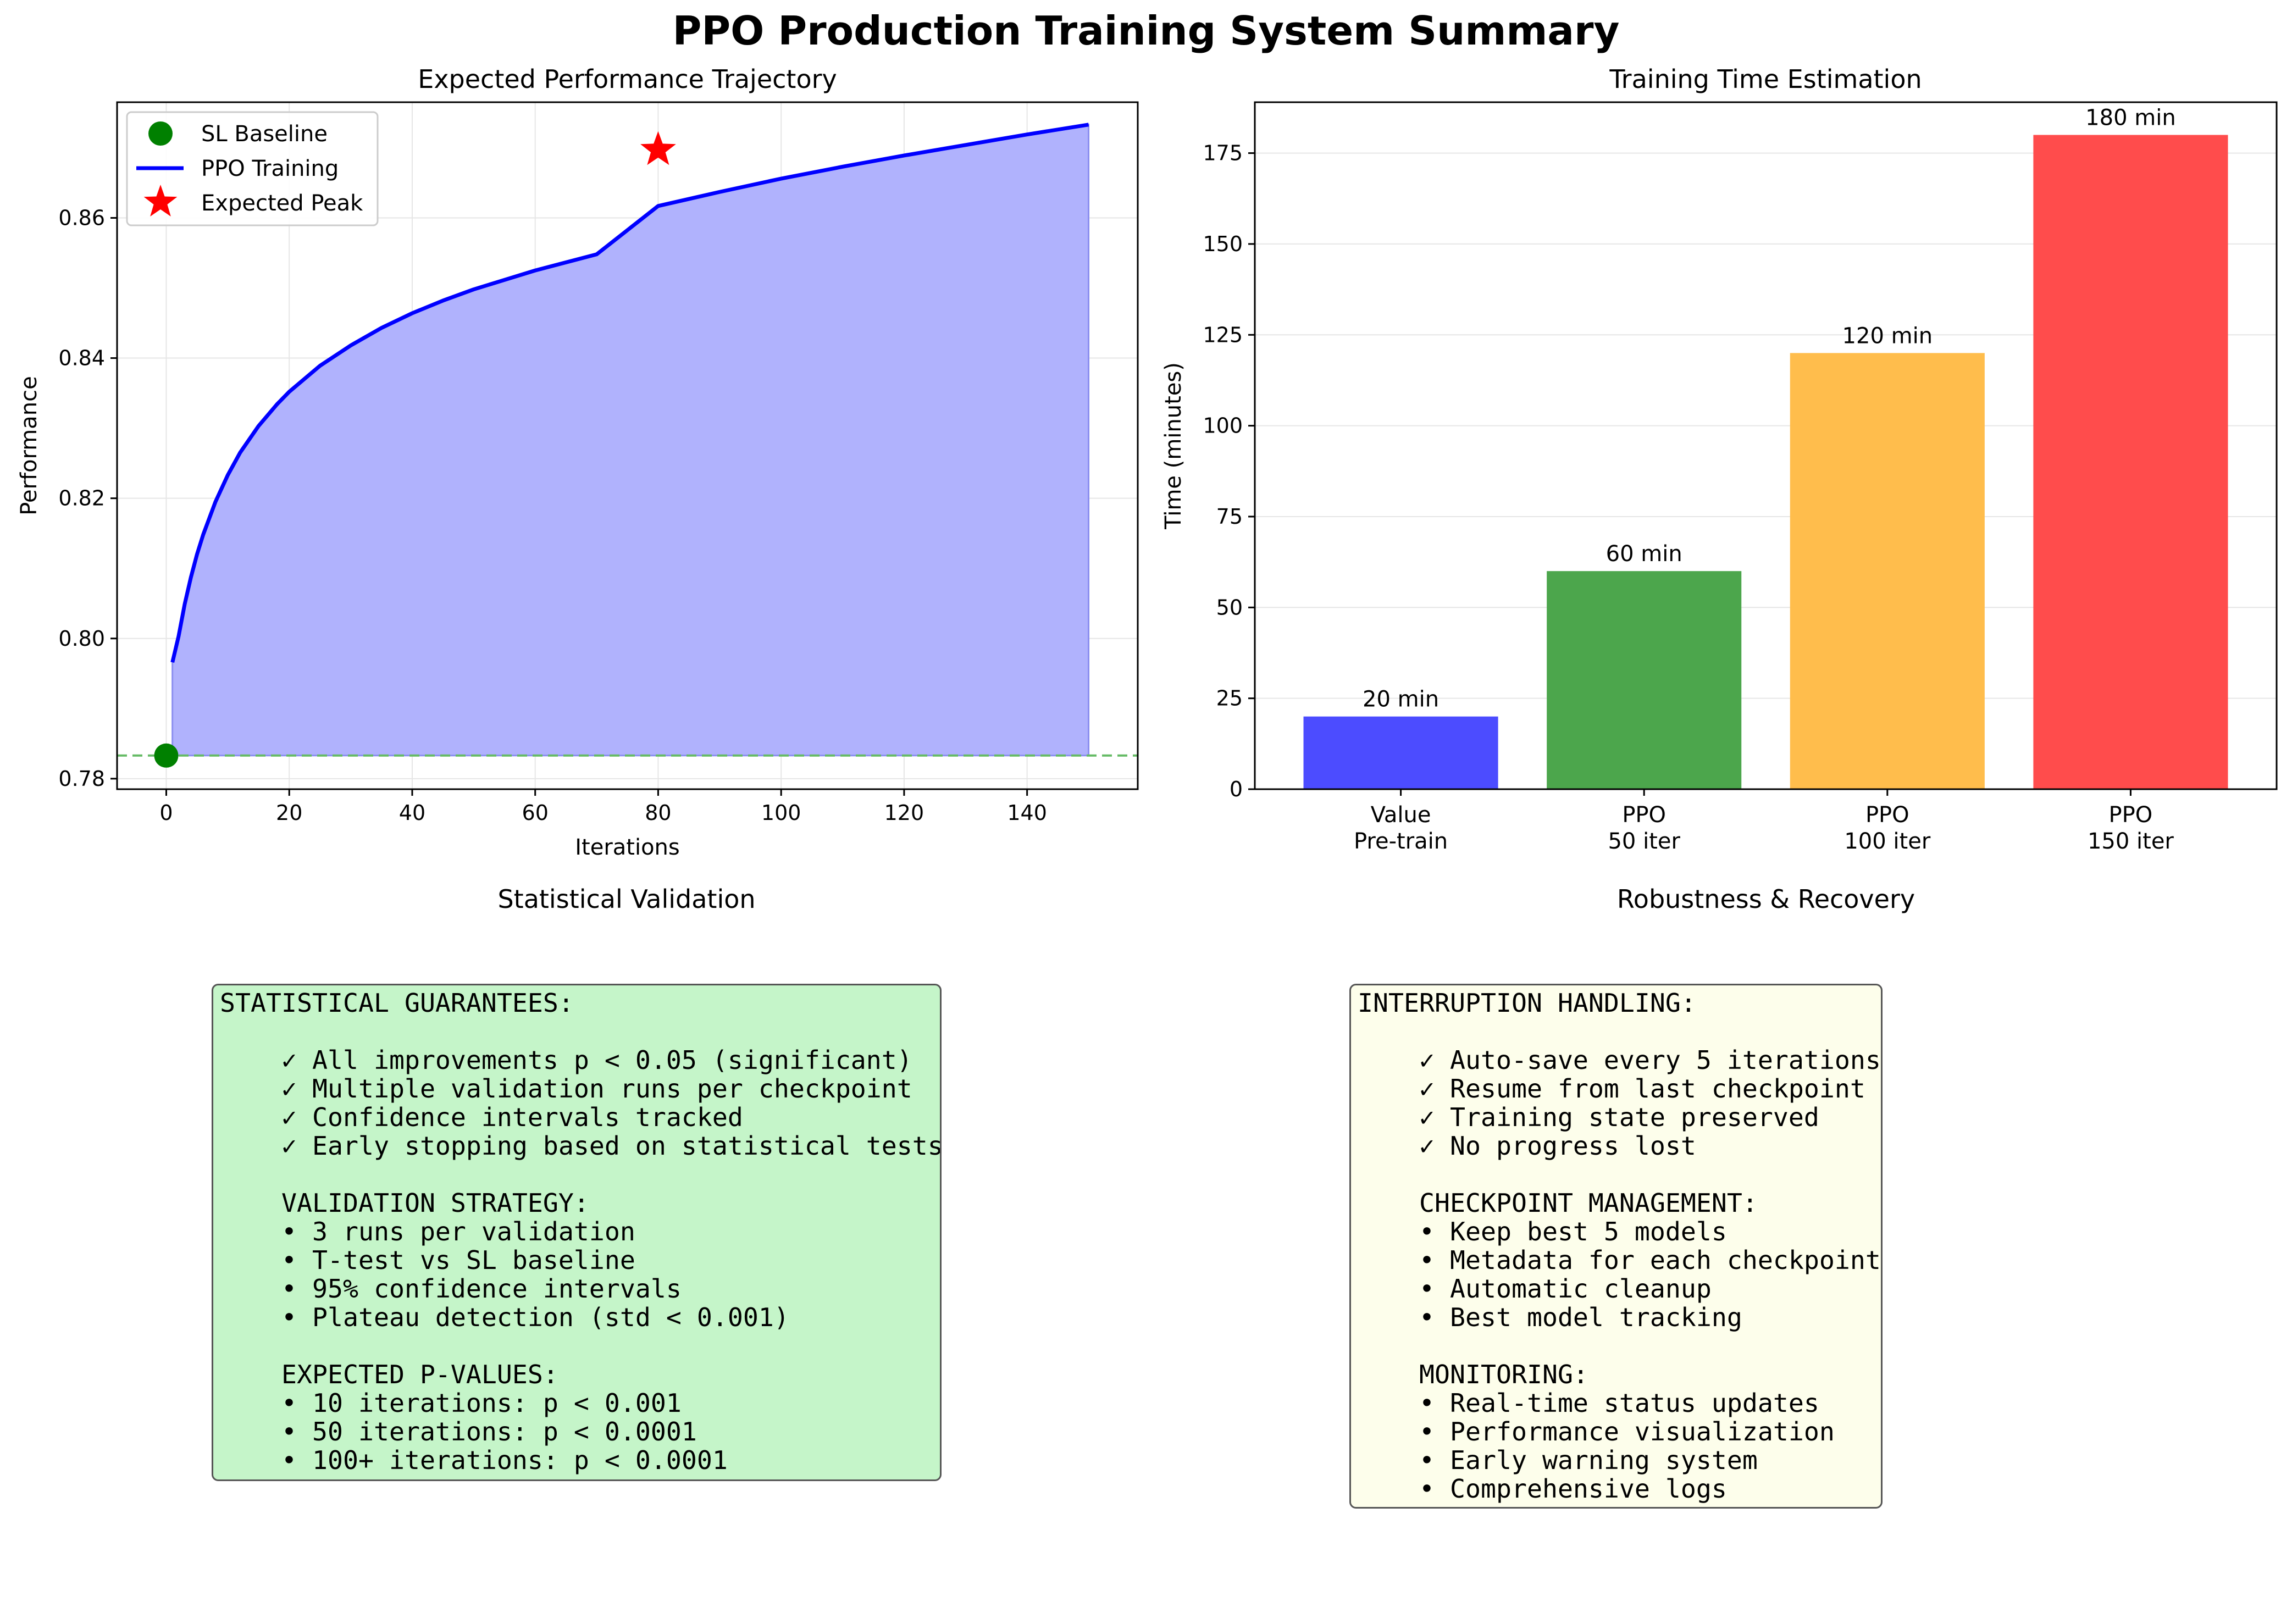 This screenshot has height=1624, width=2292. Describe the element at coordinates (1229, 698) in the screenshot. I see `y-tick-label: 25` at that location.